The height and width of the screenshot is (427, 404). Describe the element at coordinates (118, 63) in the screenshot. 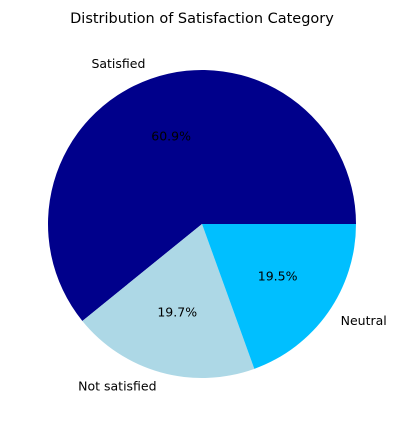

I see `slice-label-satisfied: Satisfied` at that location.